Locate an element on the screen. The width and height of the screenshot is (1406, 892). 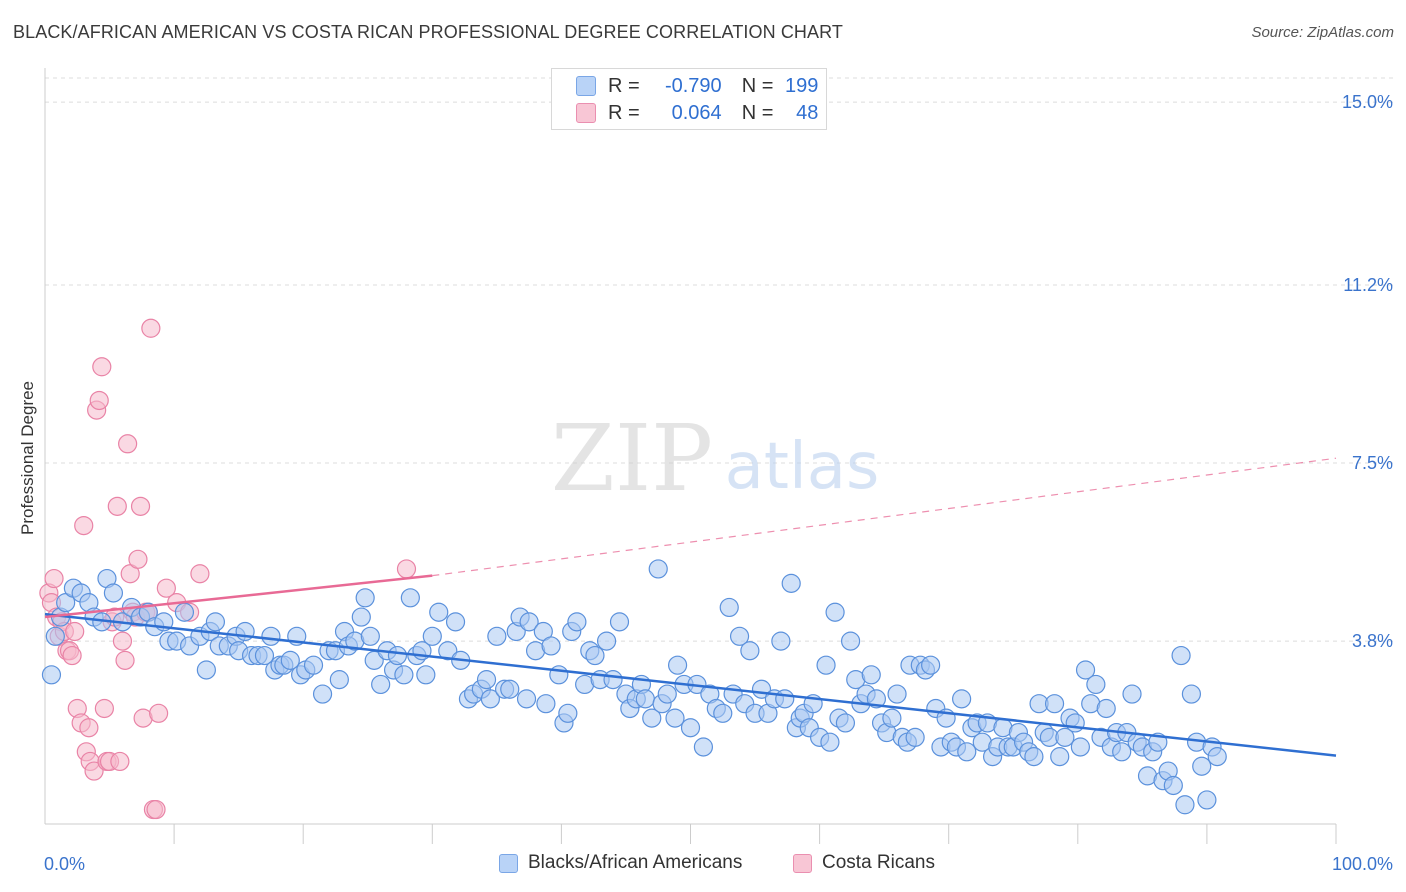
y-axis-label: Professional Degree is located at coordinates (27, 458).